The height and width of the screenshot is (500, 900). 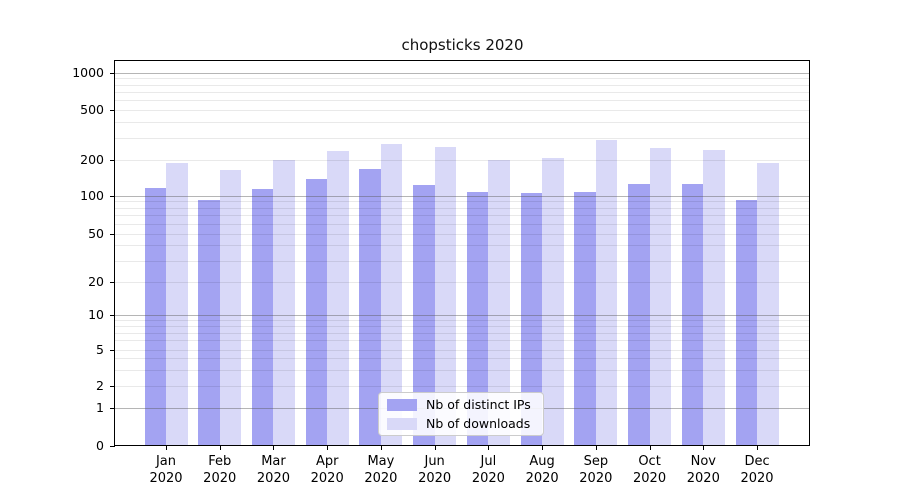 What do you see at coordinates (478, 404) in the screenshot?
I see `legend-label-distinct-ips: Nb of distinct IPs` at bounding box center [478, 404].